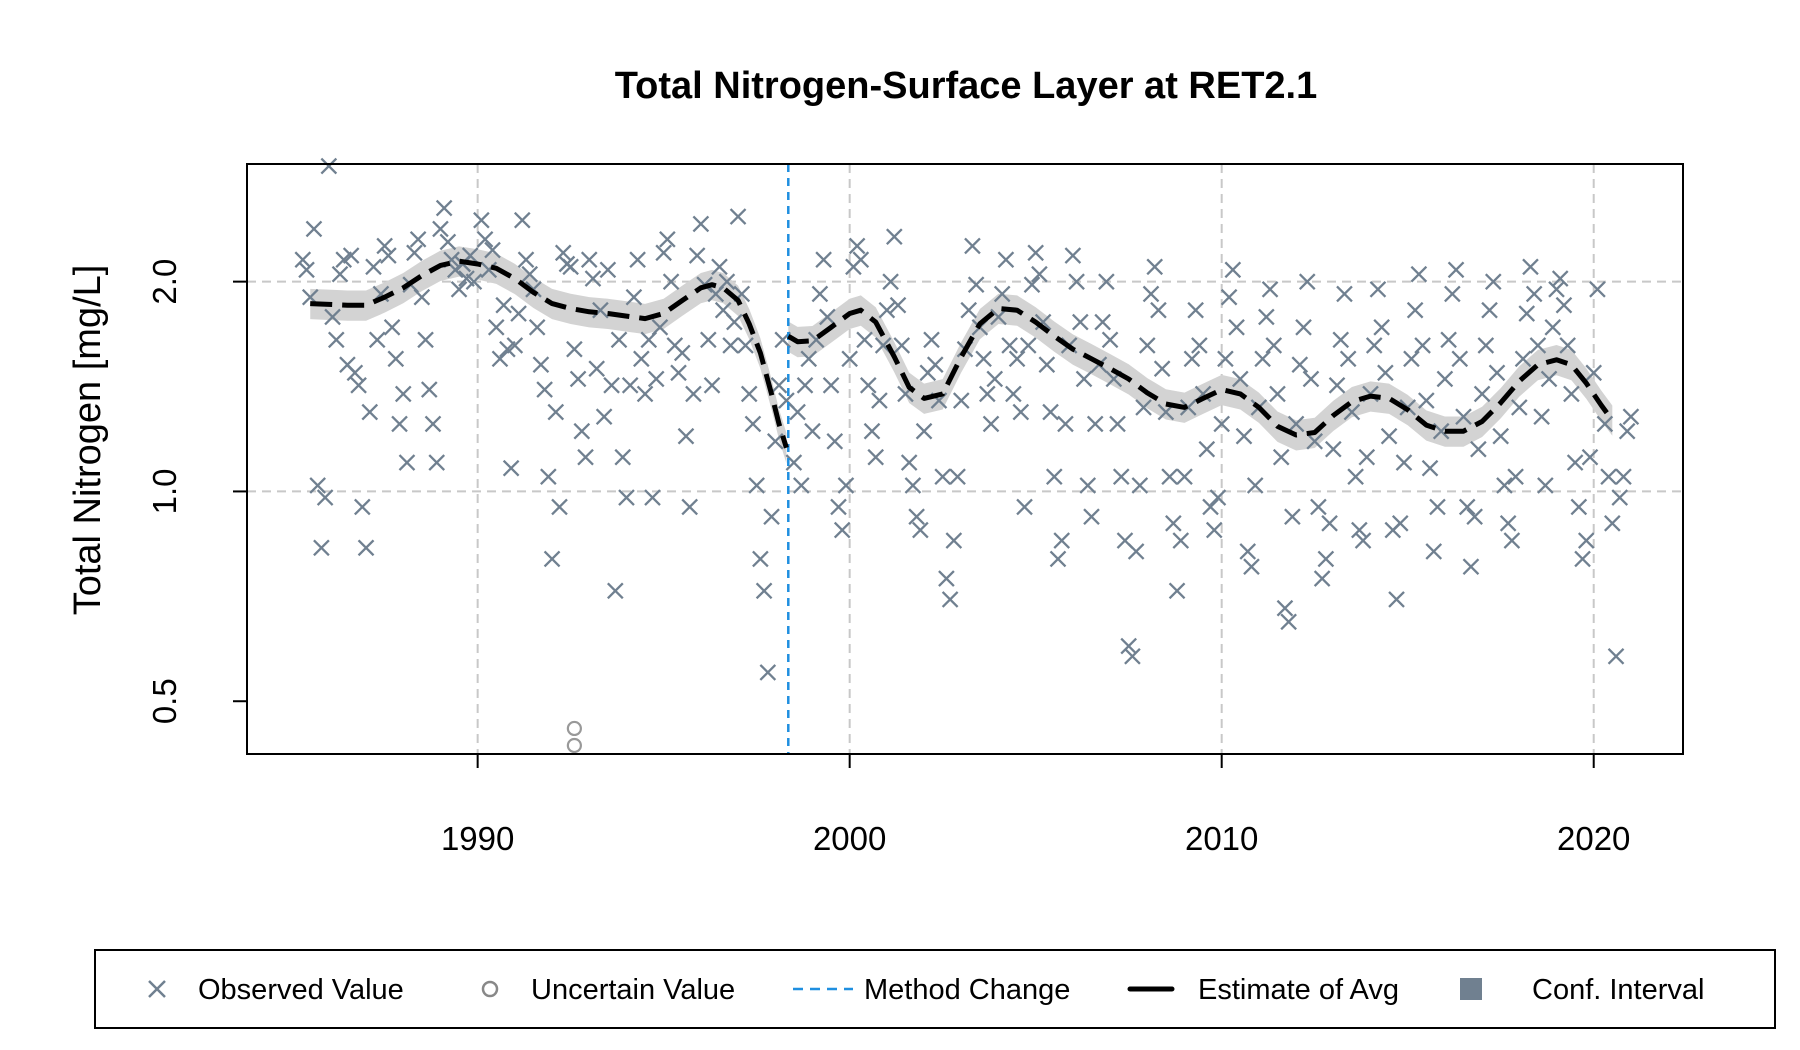  What do you see at coordinates (164, 282) in the screenshot?
I see `y-tick-label: 2.0` at bounding box center [164, 282].